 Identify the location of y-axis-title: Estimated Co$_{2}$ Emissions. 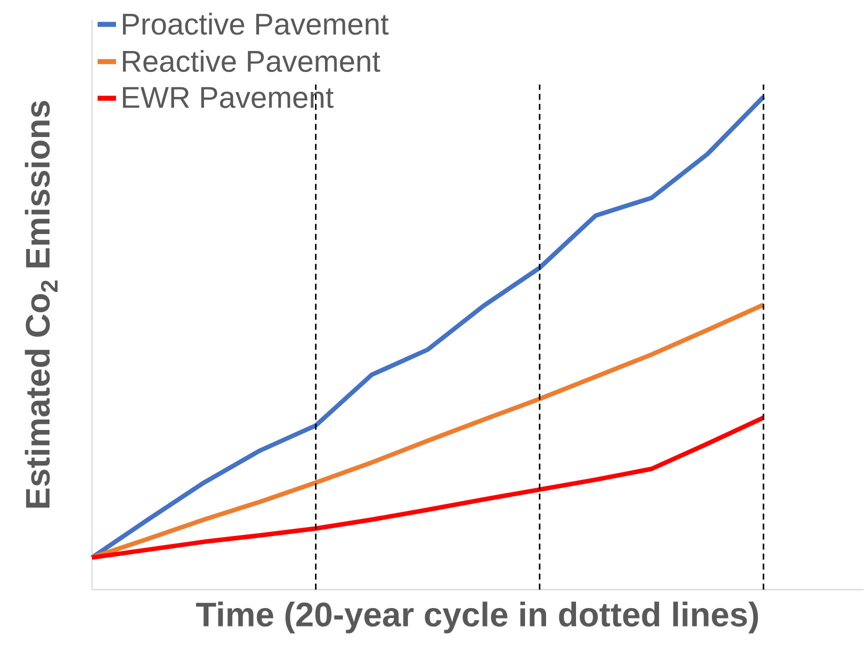
(41, 304).